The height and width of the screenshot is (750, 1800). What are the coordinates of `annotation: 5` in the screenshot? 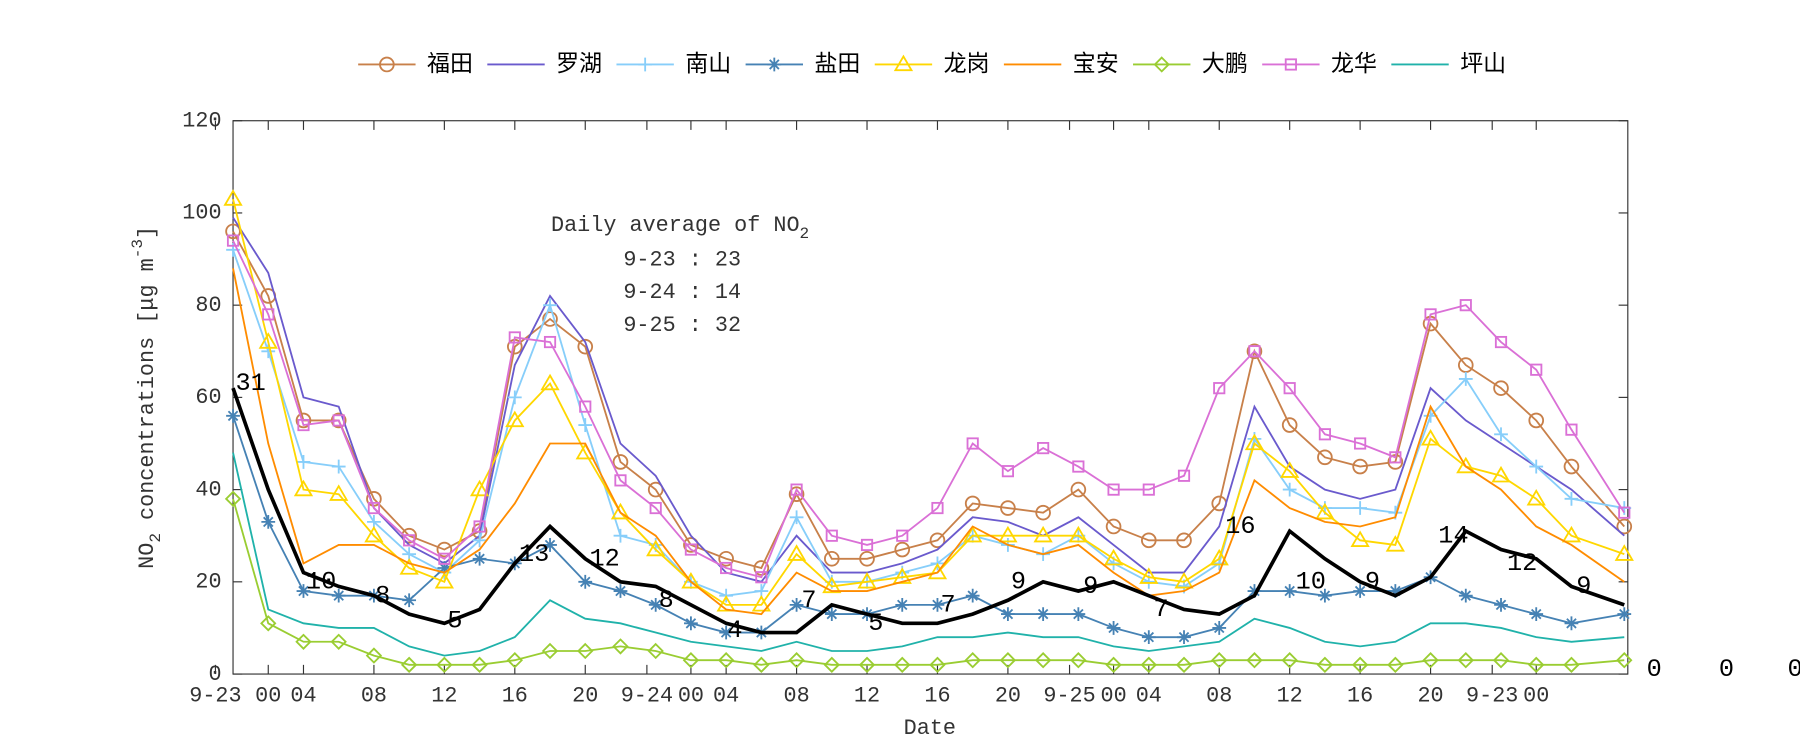 It's located at (875, 623).